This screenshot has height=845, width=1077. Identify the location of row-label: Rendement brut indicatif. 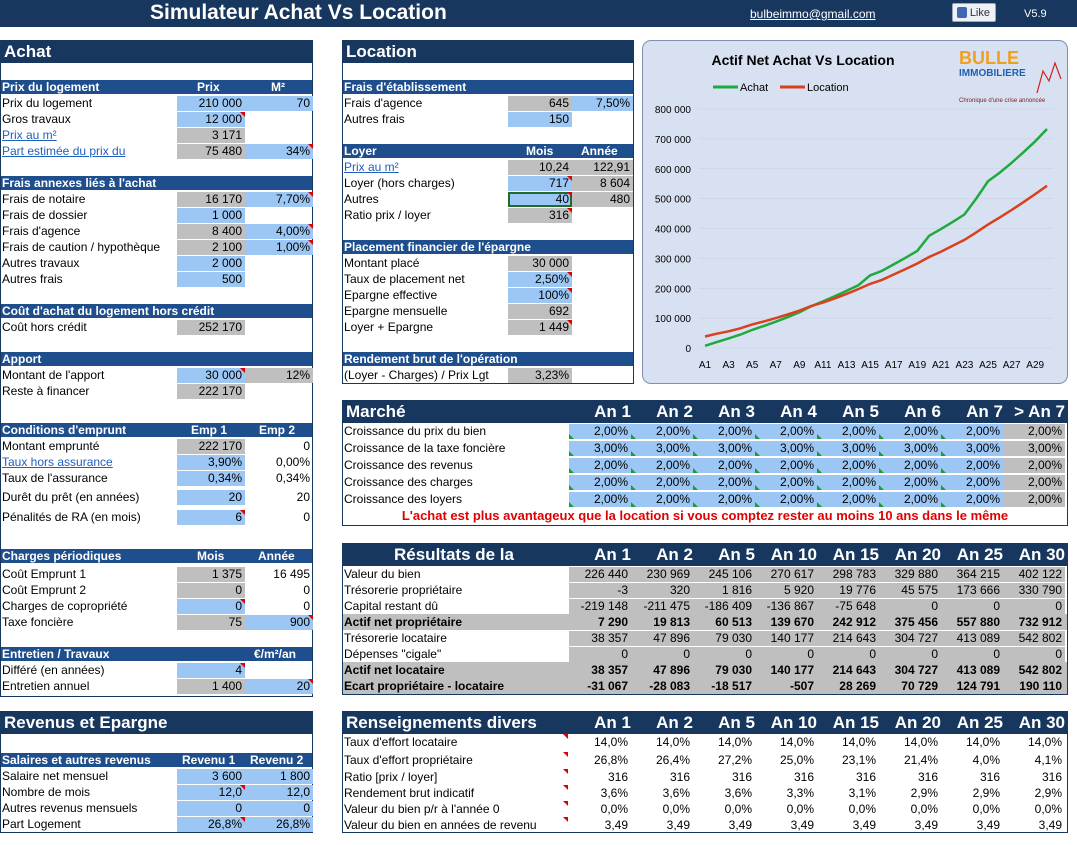
(456, 793).